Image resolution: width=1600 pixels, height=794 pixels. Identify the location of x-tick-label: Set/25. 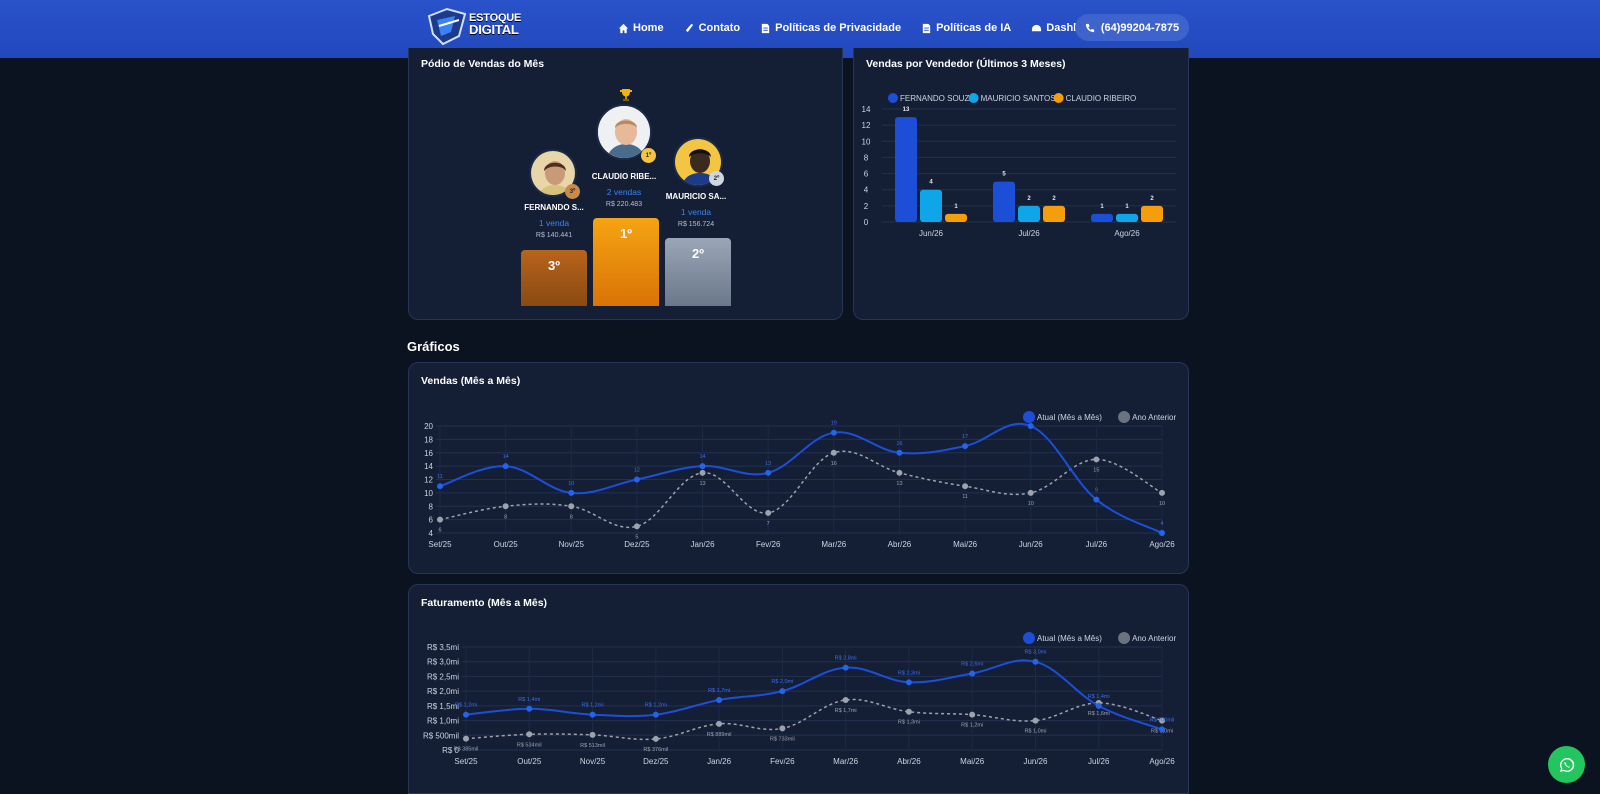
(440, 544).